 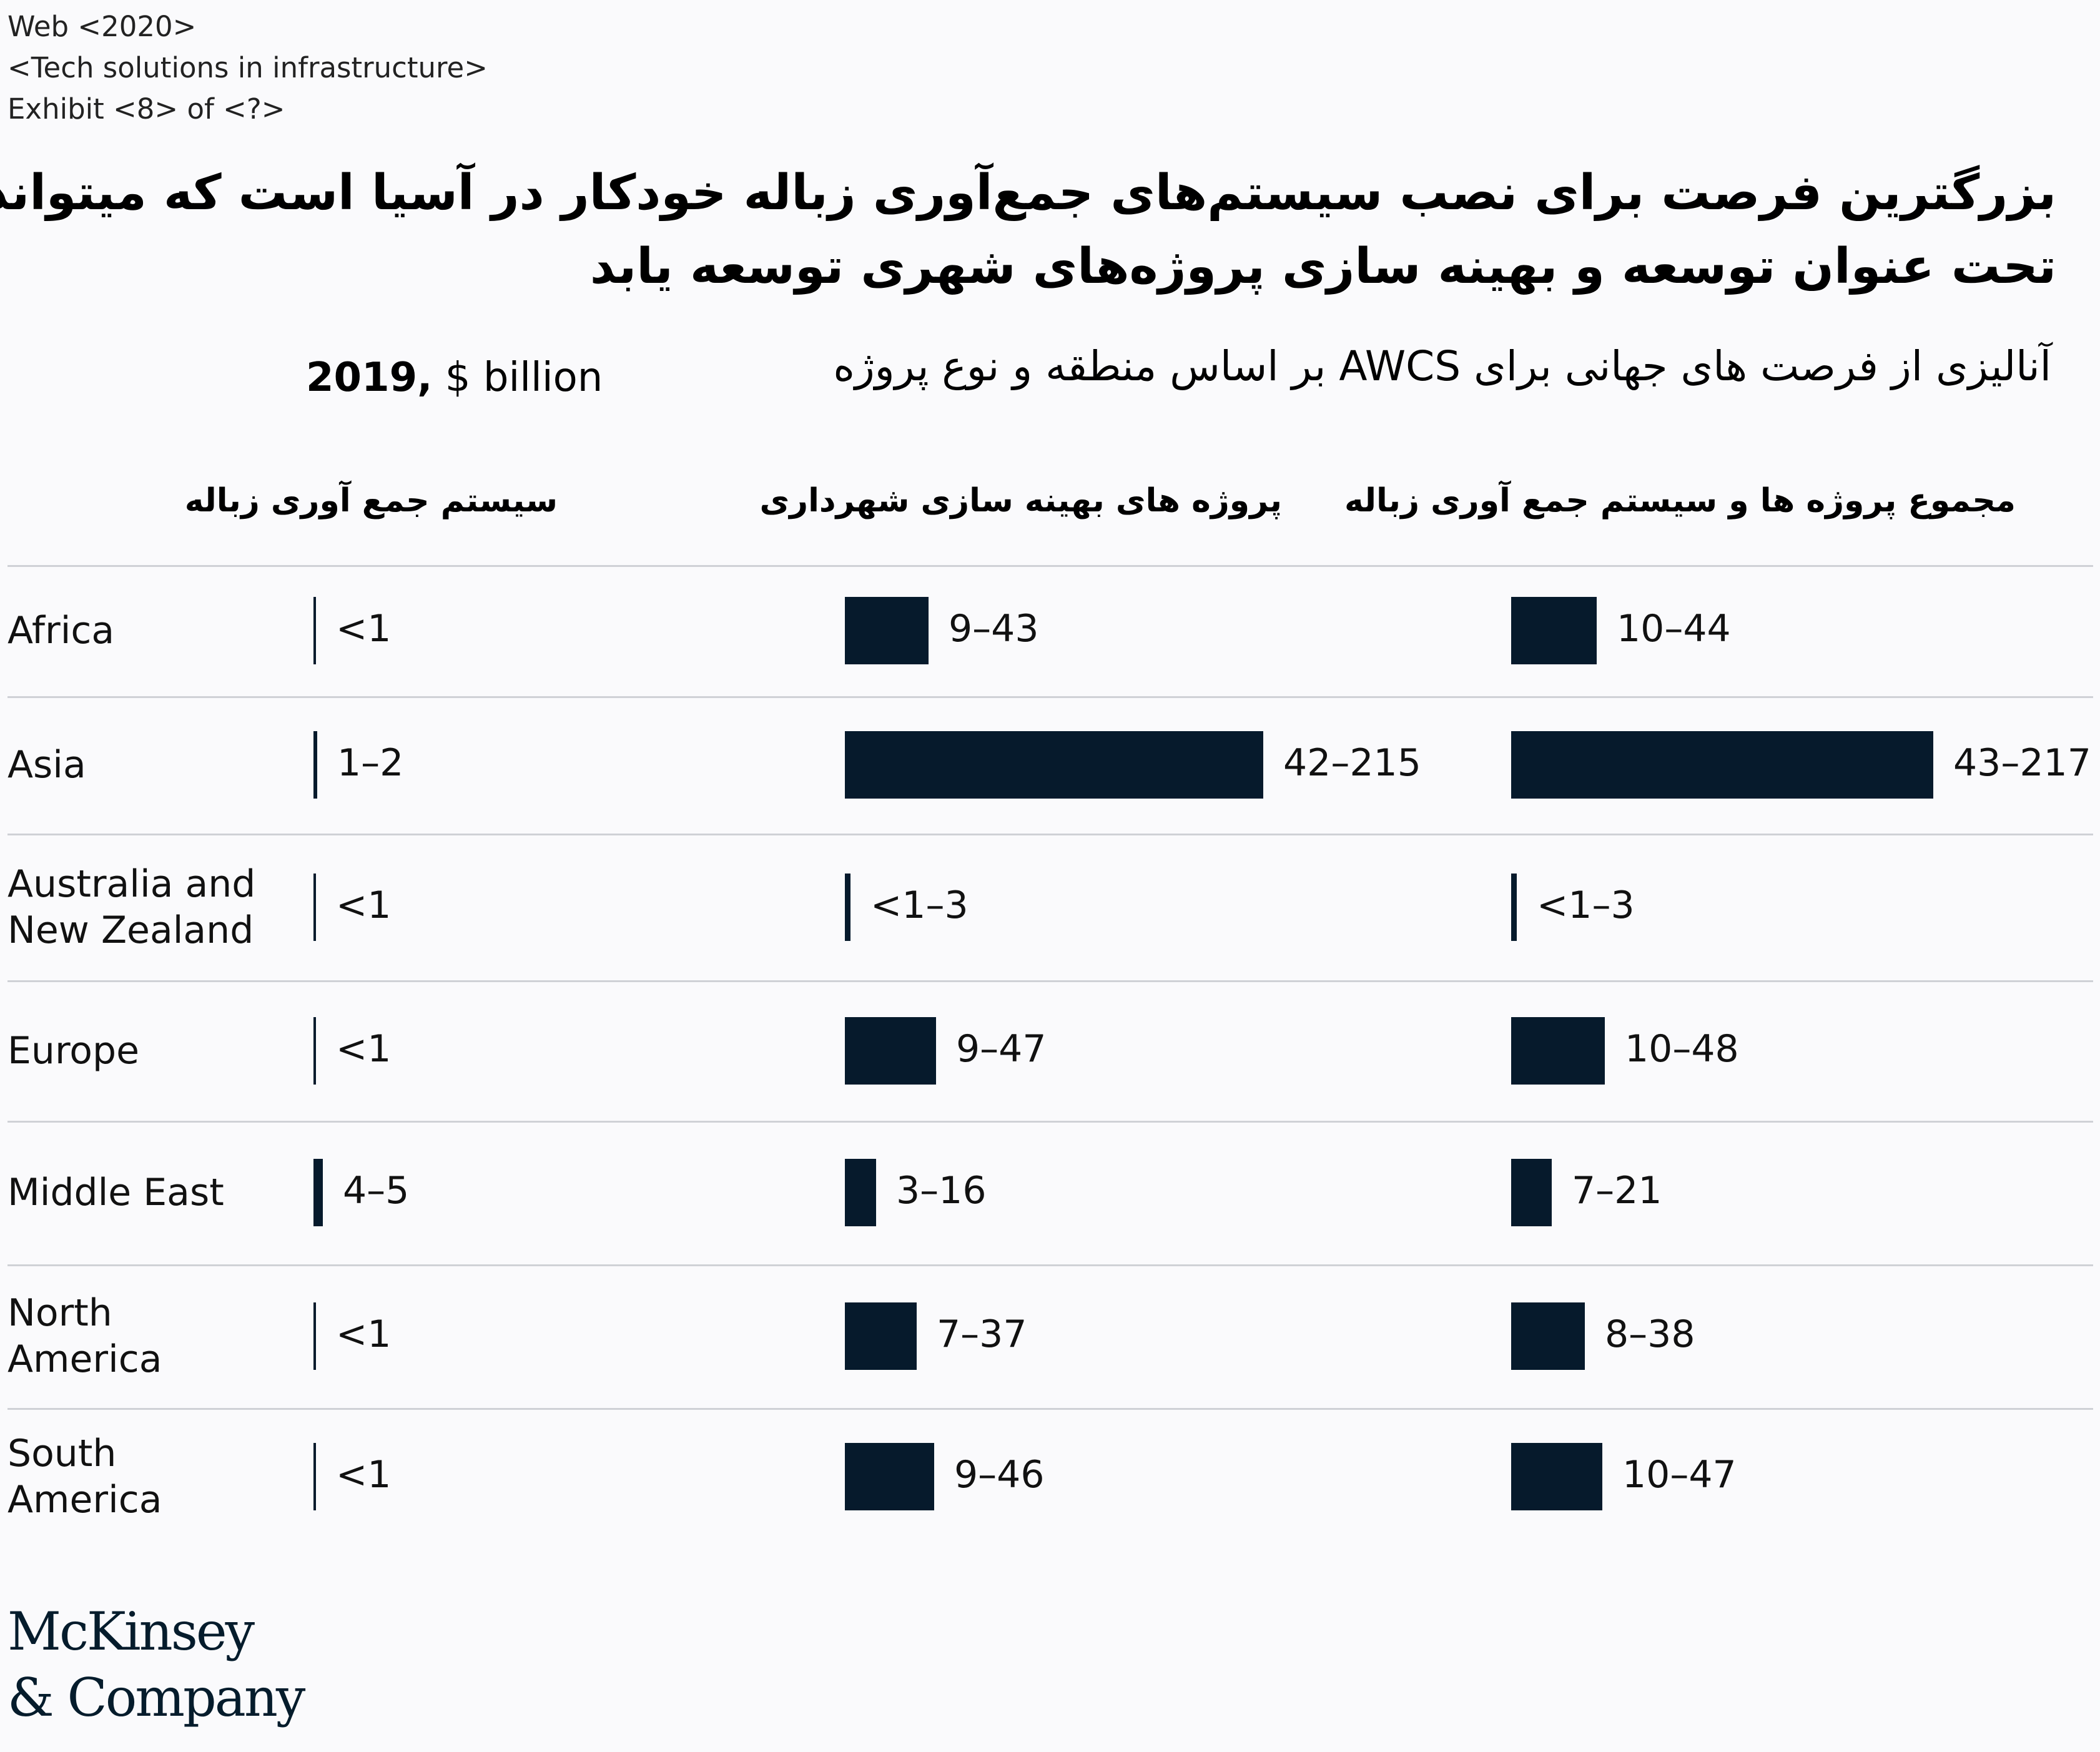 What do you see at coordinates (1556, 1476) in the screenshot?
I see `bar-3-south-america` at bounding box center [1556, 1476].